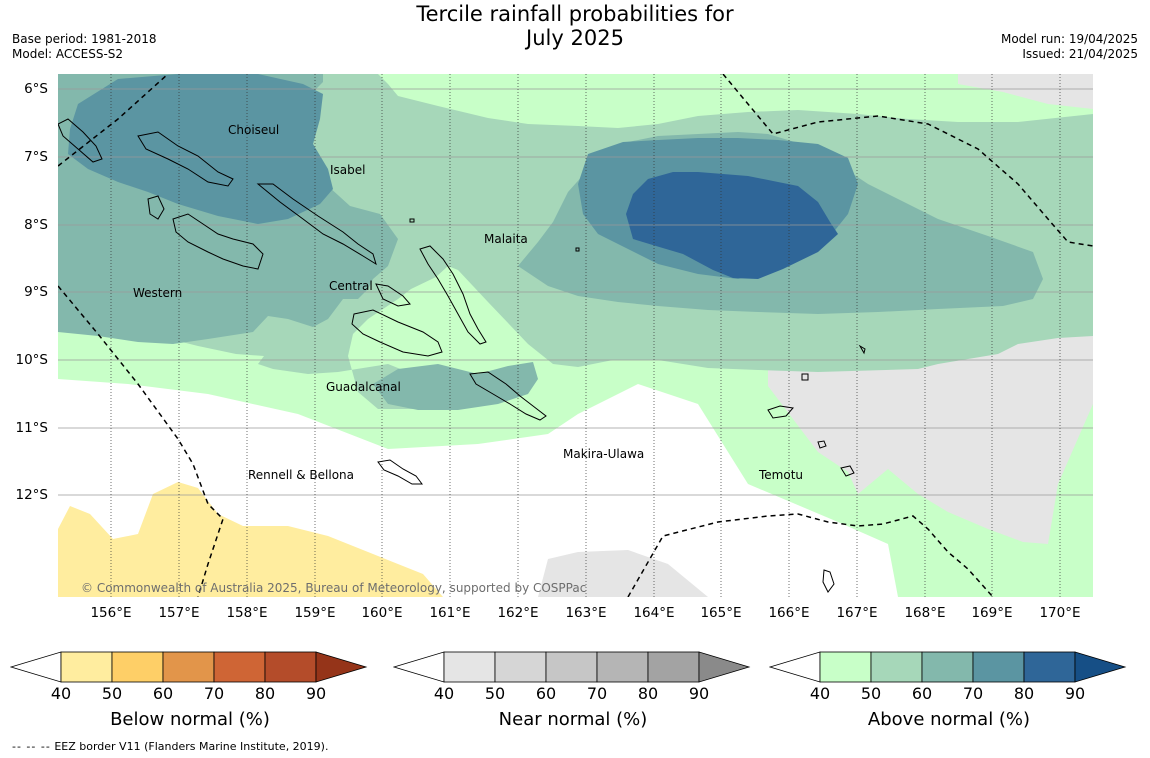  What do you see at coordinates (789, 613) in the screenshot?
I see `lon-label: 166°E` at bounding box center [789, 613].